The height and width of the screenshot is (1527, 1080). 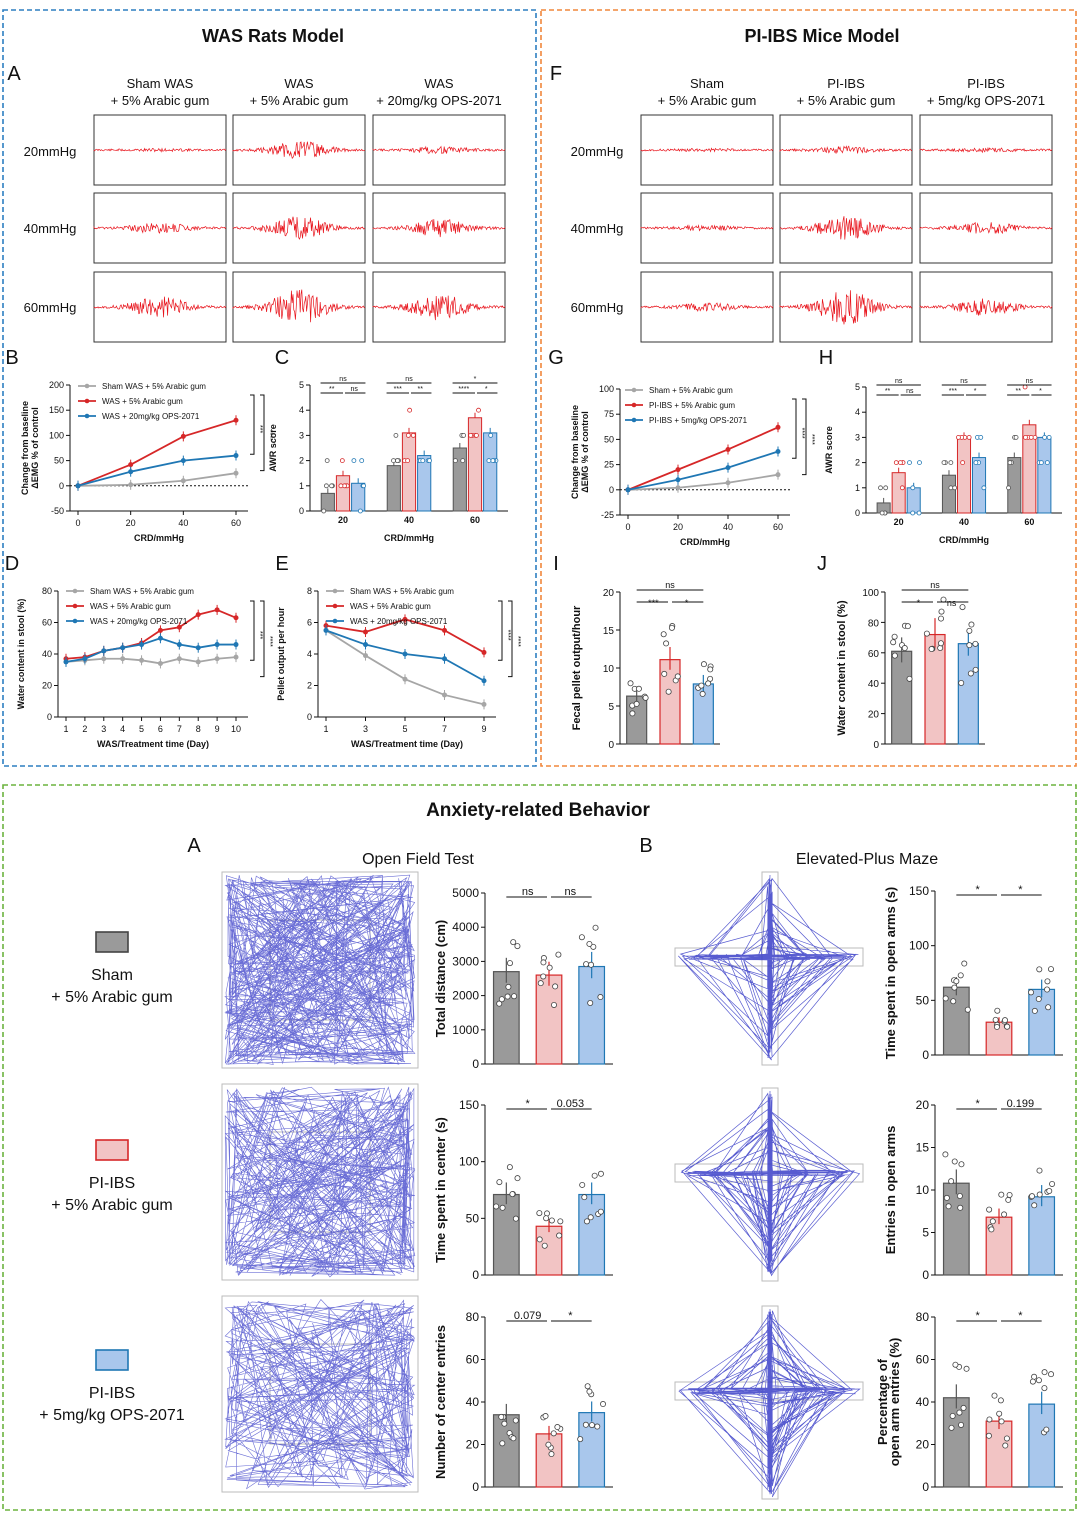 What do you see at coordinates (194, 846) in the screenshot?
I see `panel-letter: A` at bounding box center [194, 846].